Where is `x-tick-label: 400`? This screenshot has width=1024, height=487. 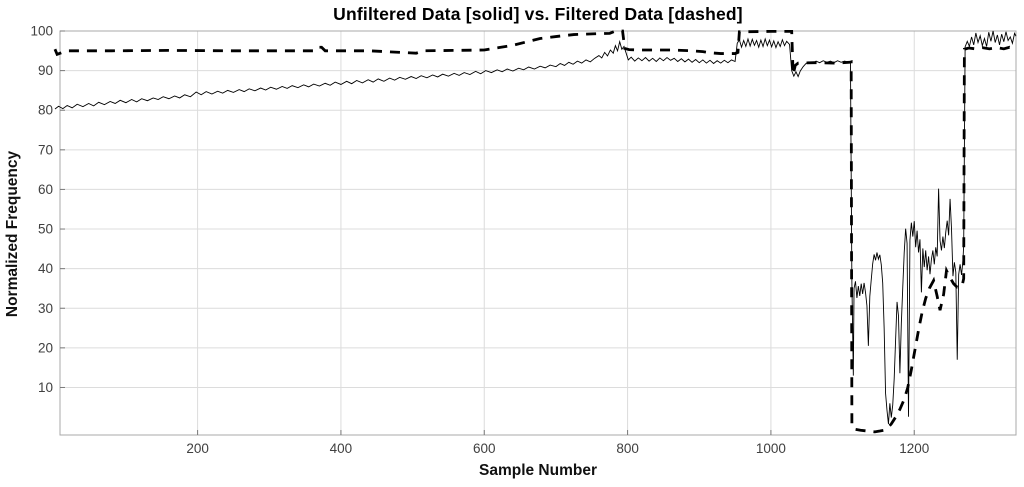
x-tick-label: 400 is located at coordinates (341, 448).